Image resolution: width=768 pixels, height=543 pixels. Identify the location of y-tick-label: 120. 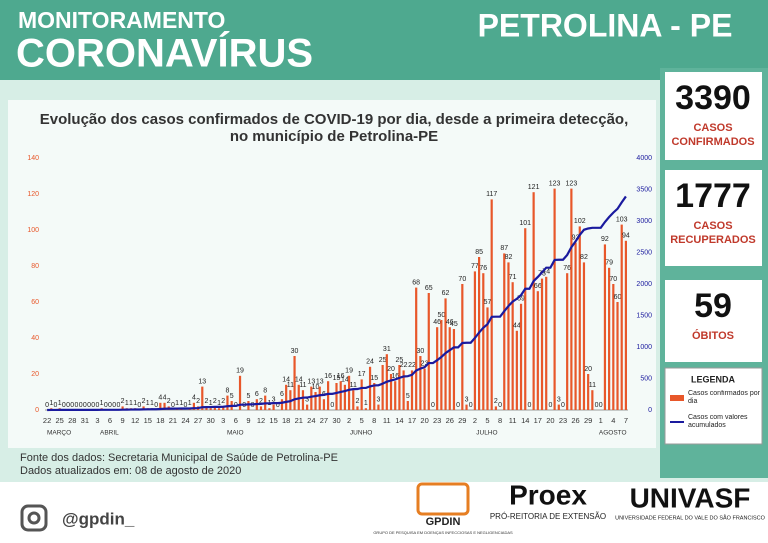
(33, 194).